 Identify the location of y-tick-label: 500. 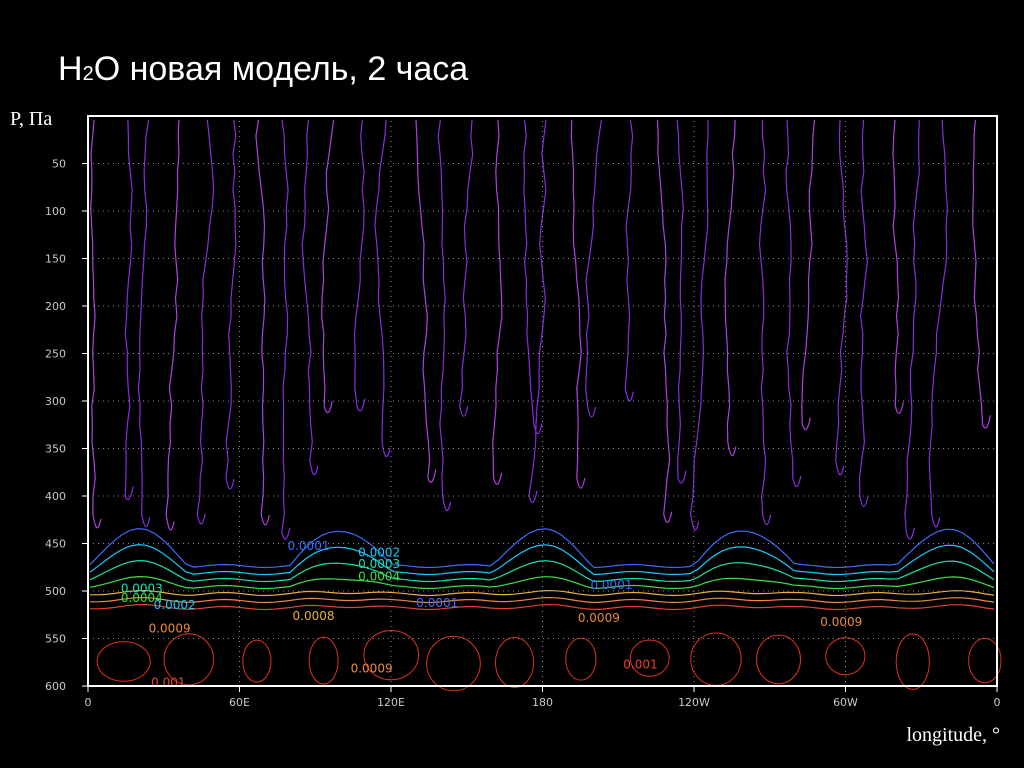
(55, 591).